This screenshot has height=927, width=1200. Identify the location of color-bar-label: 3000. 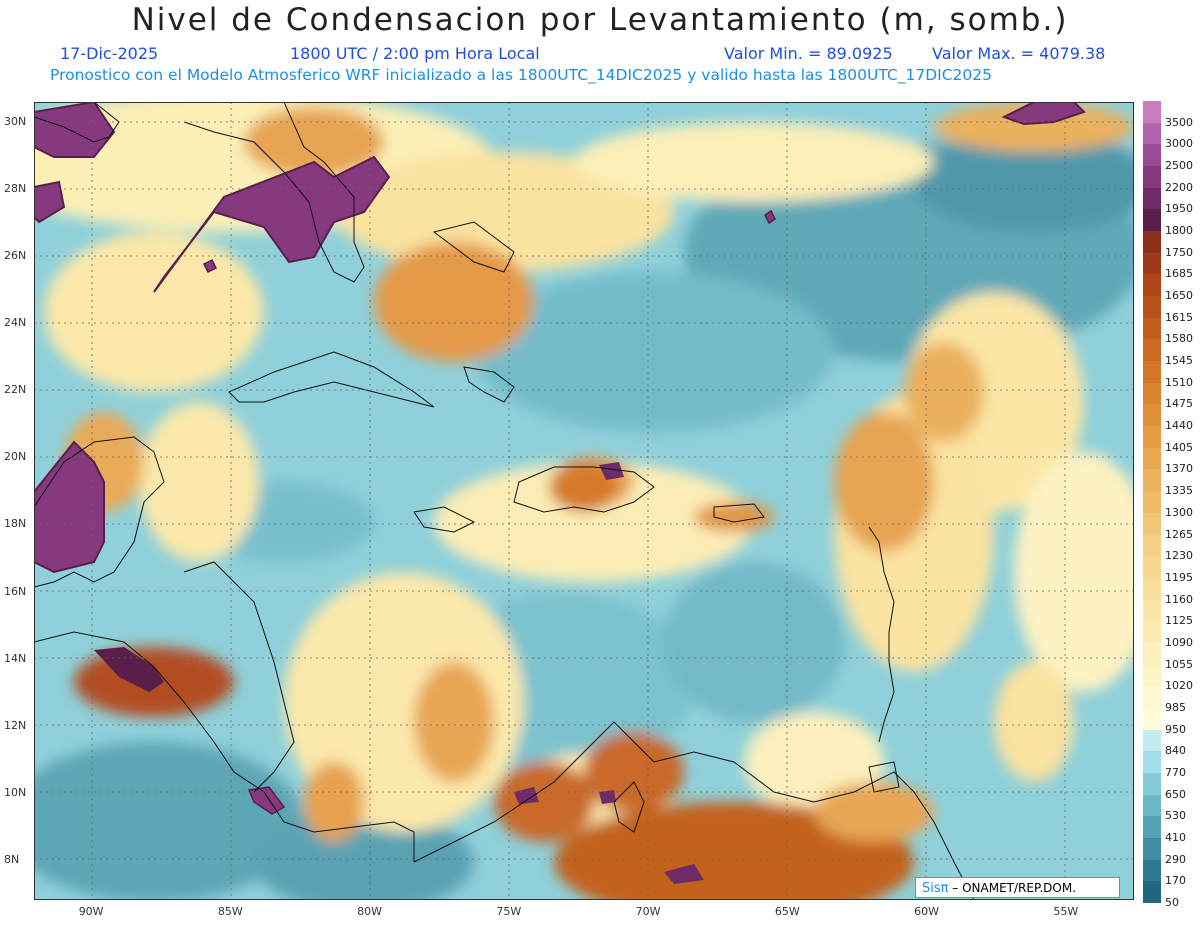
(1179, 144).